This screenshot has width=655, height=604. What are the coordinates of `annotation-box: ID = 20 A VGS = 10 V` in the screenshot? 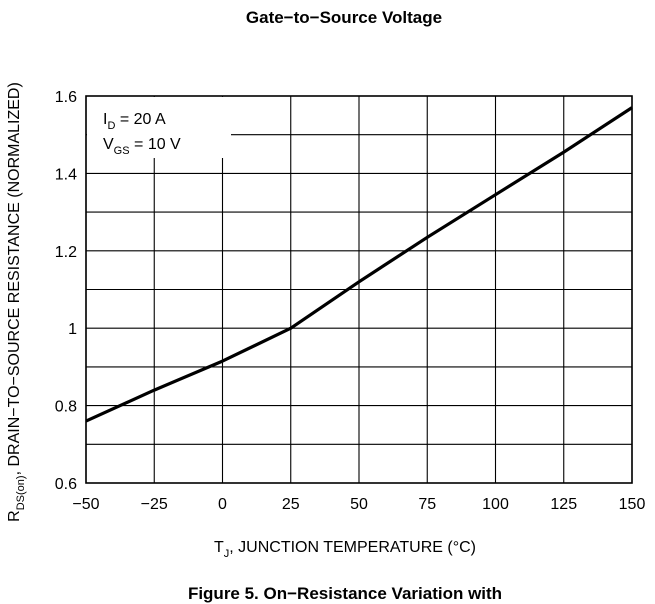 It's located at (159, 127).